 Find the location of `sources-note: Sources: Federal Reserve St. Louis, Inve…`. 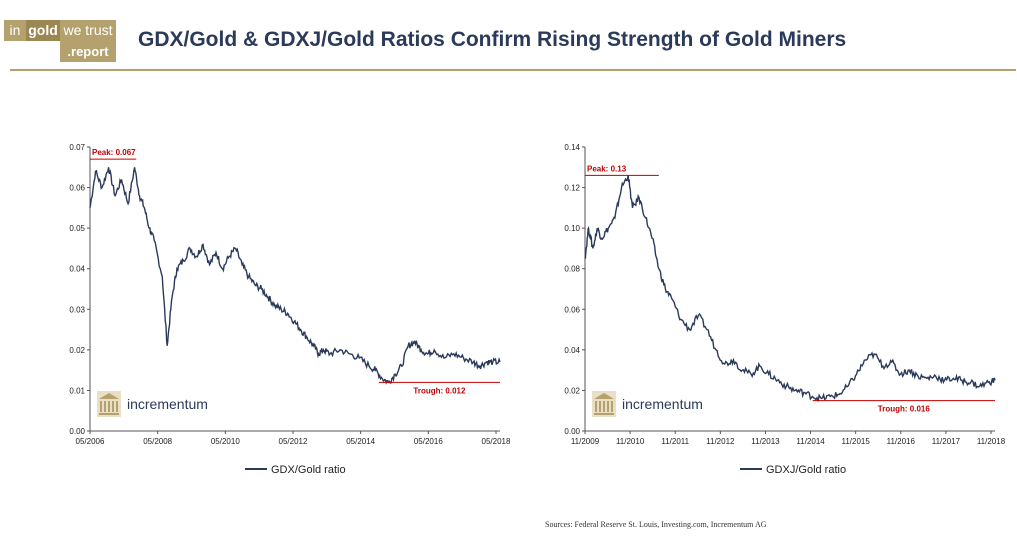

sources-note: Sources: Federal Reserve St. Louis, Inve… is located at coordinates (656, 524).